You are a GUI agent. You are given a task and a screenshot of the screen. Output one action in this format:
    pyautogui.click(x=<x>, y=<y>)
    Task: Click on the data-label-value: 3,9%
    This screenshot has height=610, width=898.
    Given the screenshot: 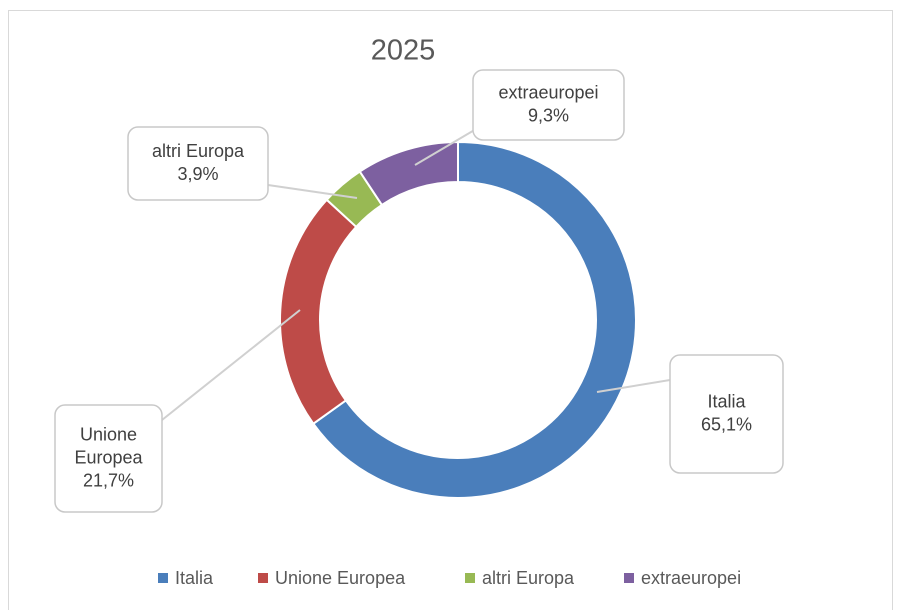 What is the action you would take?
    pyautogui.click(x=197, y=174)
    